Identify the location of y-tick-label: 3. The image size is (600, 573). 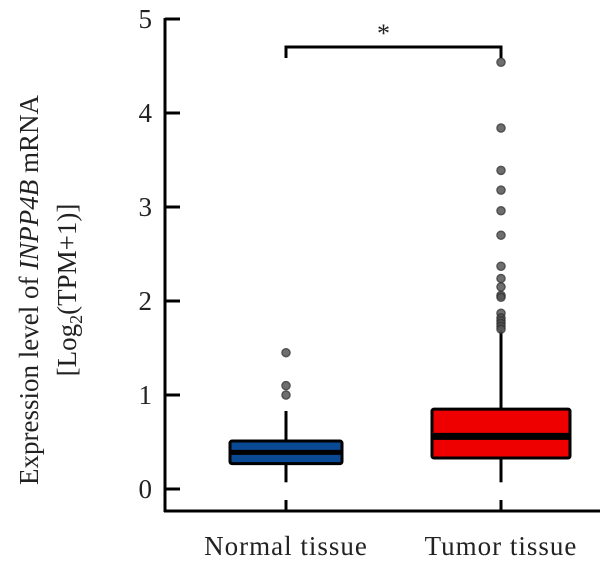
(146, 207).